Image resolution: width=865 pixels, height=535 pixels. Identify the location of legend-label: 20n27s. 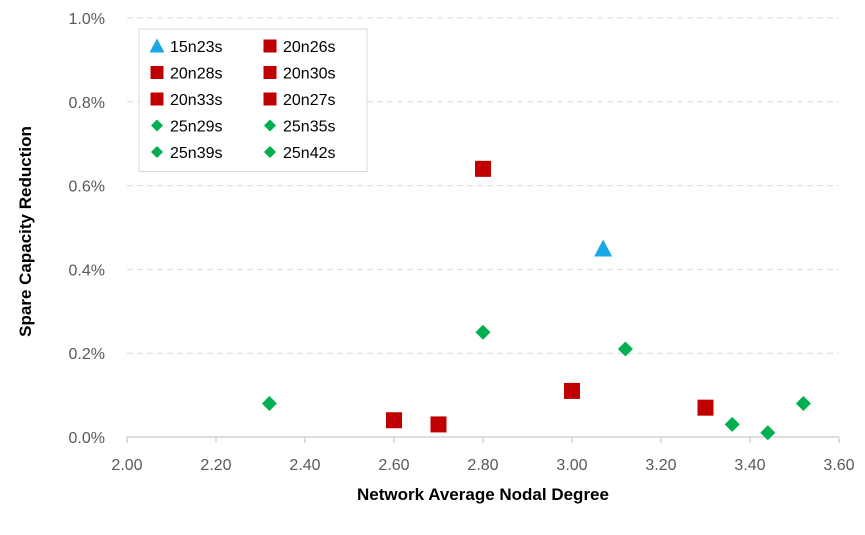
(309, 100).